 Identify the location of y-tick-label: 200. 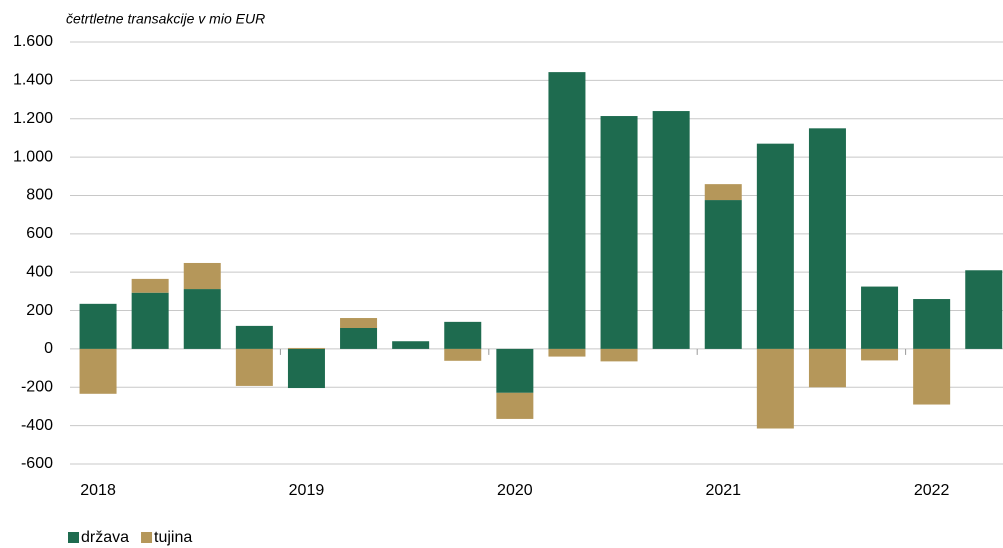
(39, 310).